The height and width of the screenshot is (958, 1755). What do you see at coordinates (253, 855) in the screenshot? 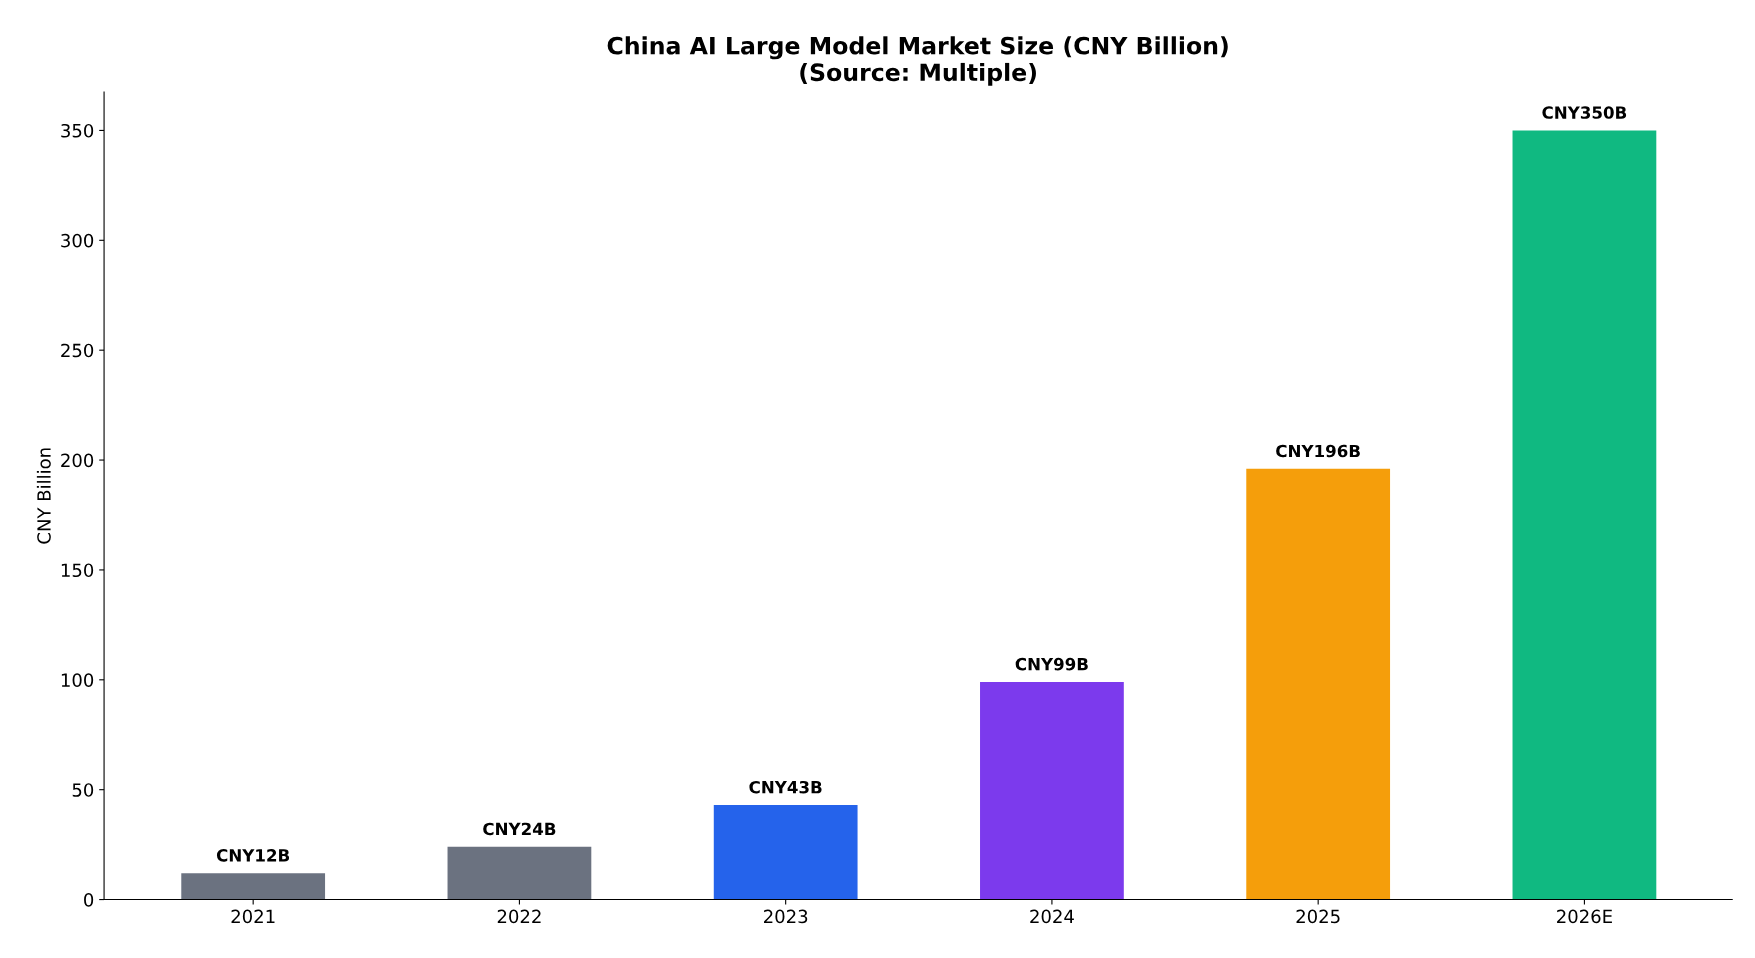
I see `data-label: CNY12B` at bounding box center [253, 855].